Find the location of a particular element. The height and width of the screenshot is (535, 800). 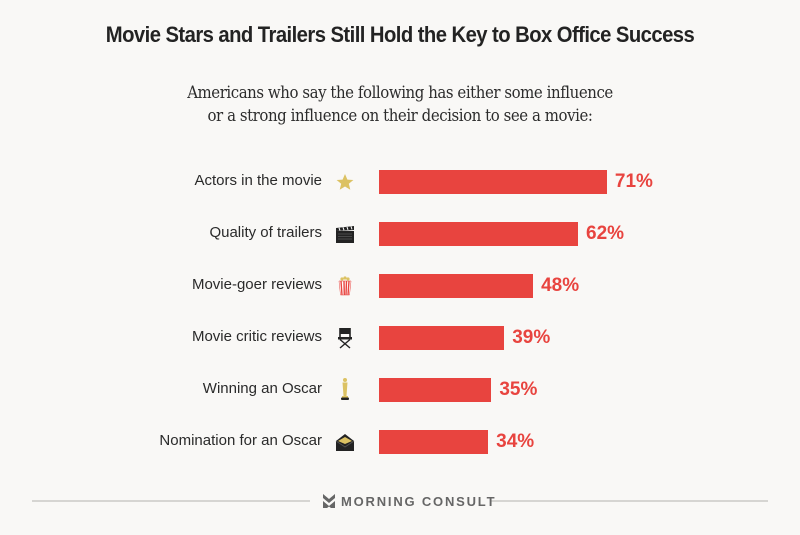

value-label: 39% is located at coordinates (531, 337).